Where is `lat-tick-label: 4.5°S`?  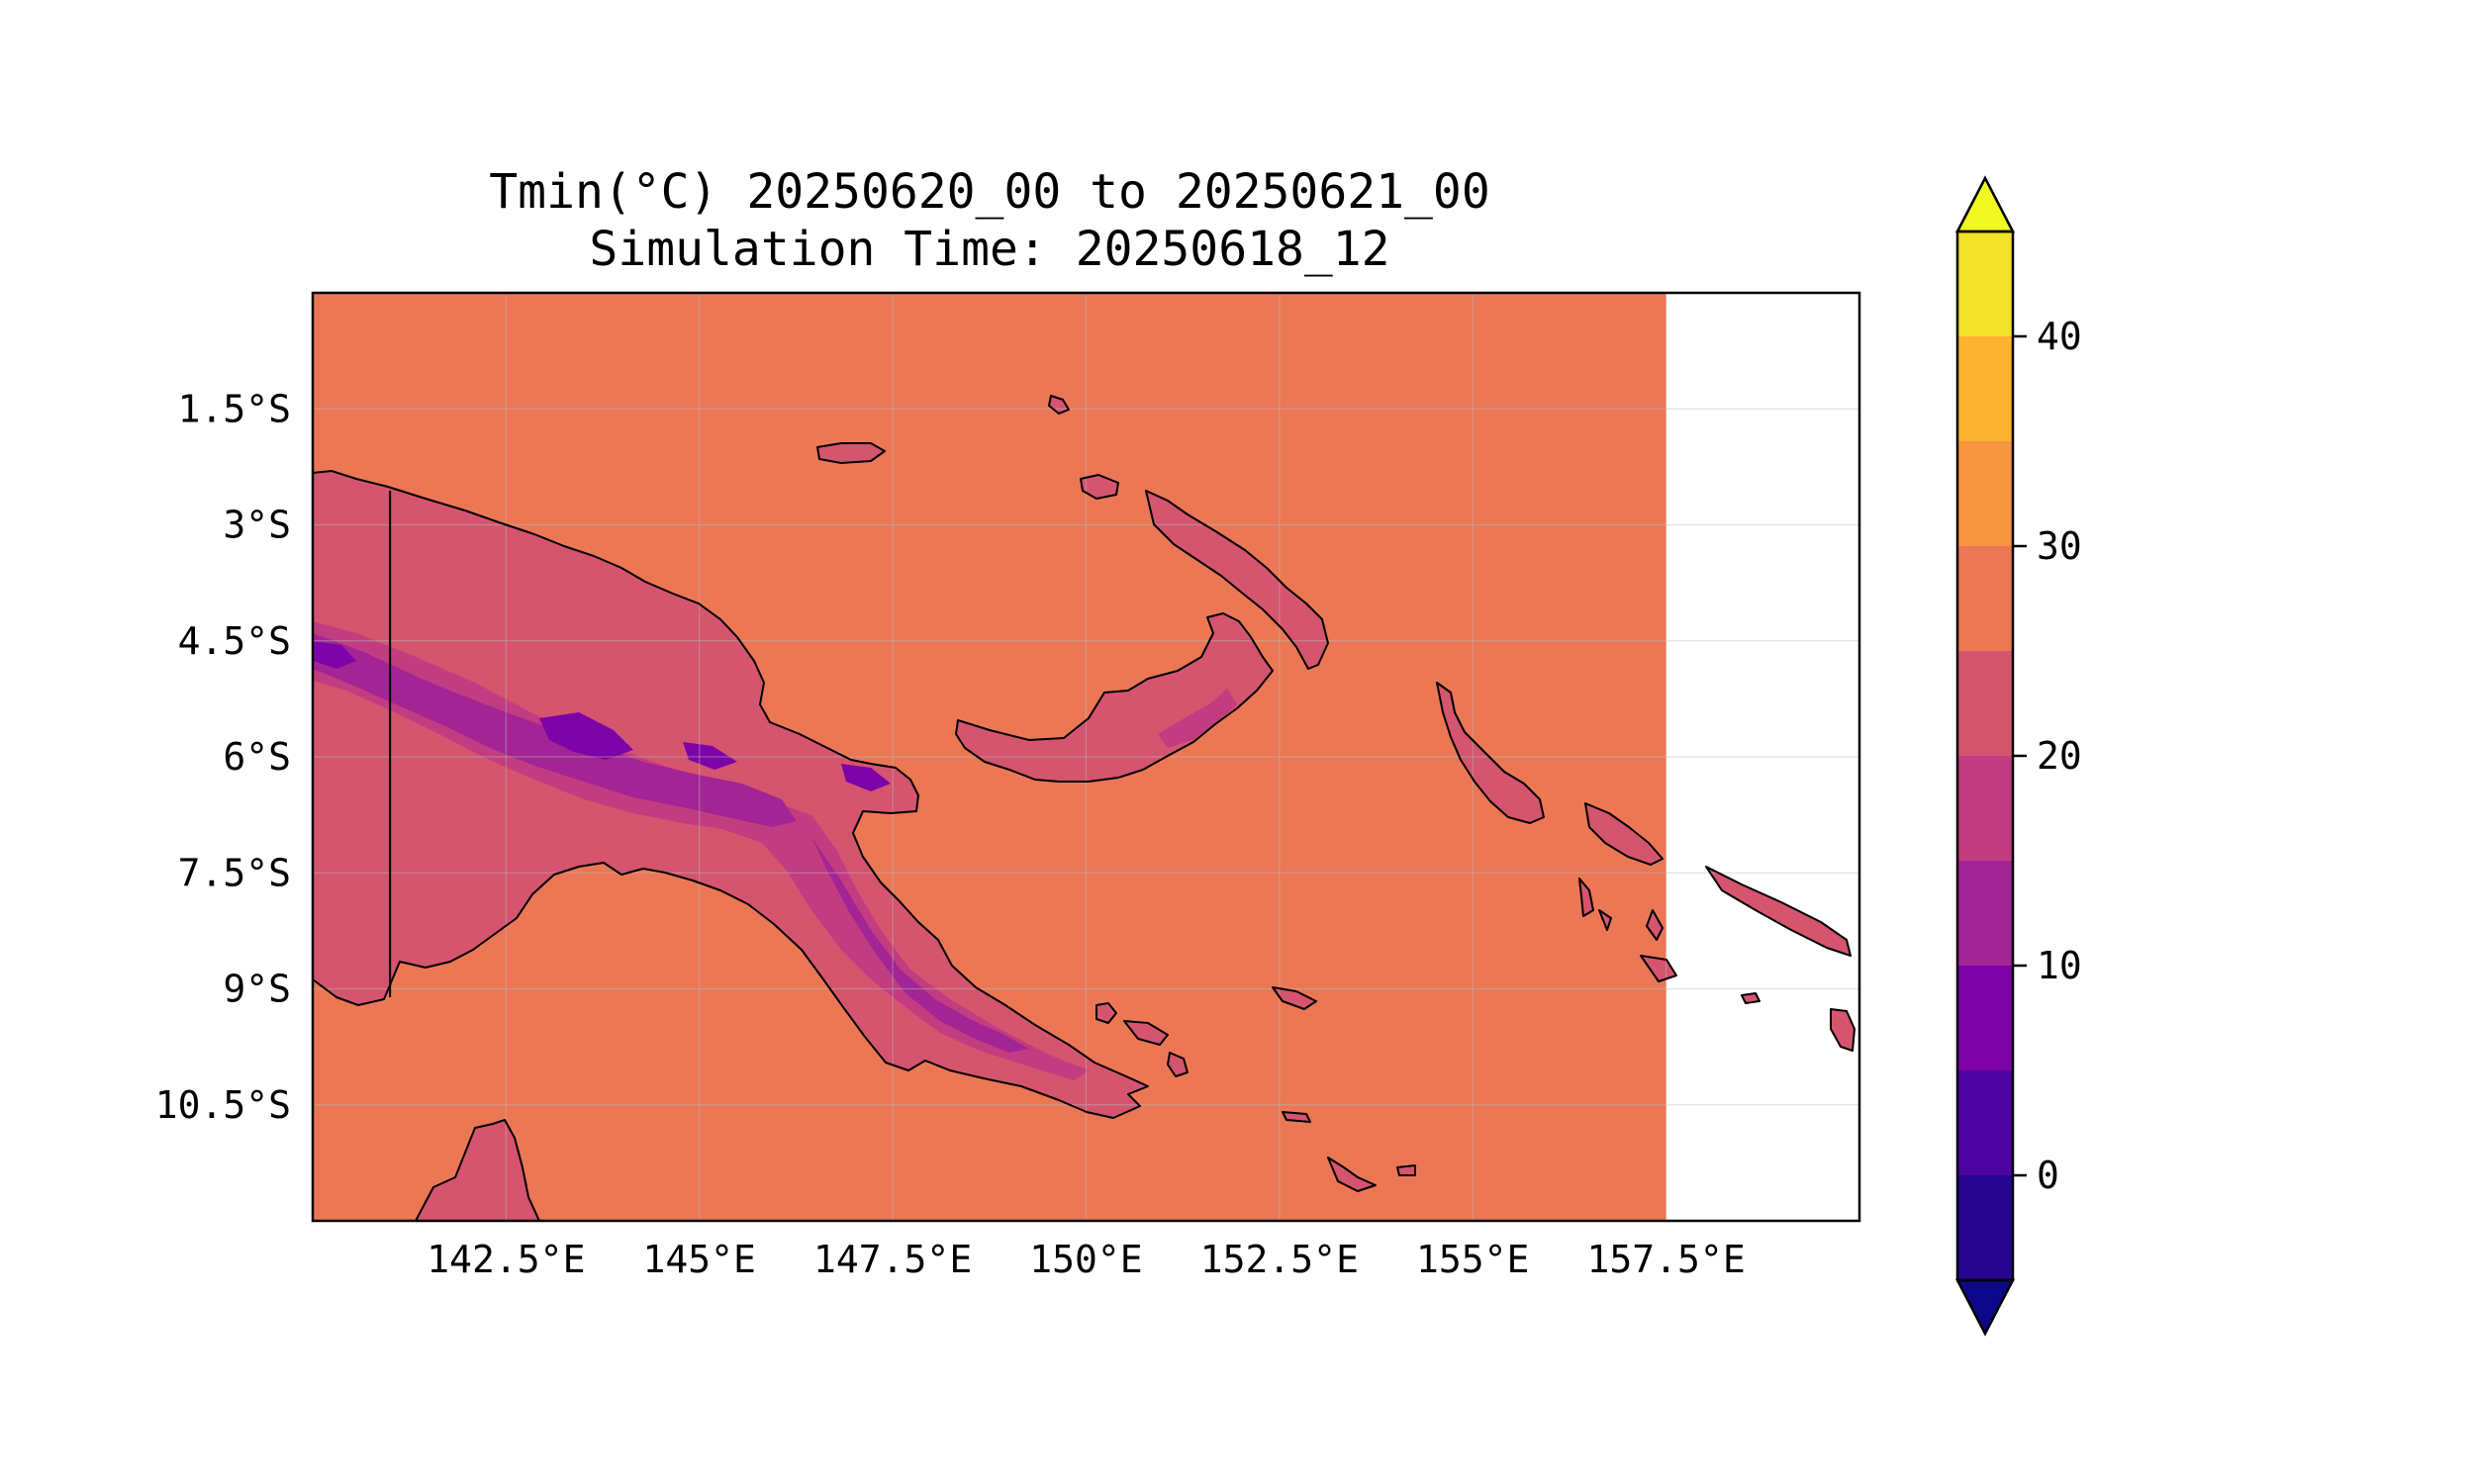
lat-tick-label: 4.5°S is located at coordinates (235, 641).